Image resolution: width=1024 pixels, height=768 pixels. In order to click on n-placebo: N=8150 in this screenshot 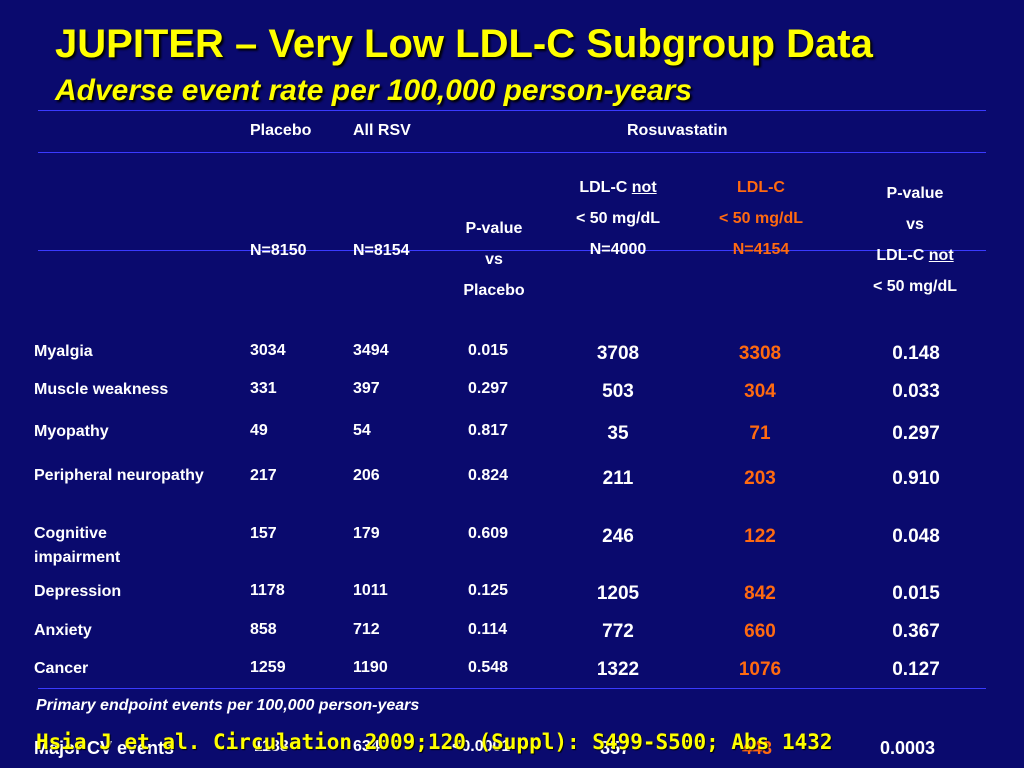, I will do `click(278, 250)`.